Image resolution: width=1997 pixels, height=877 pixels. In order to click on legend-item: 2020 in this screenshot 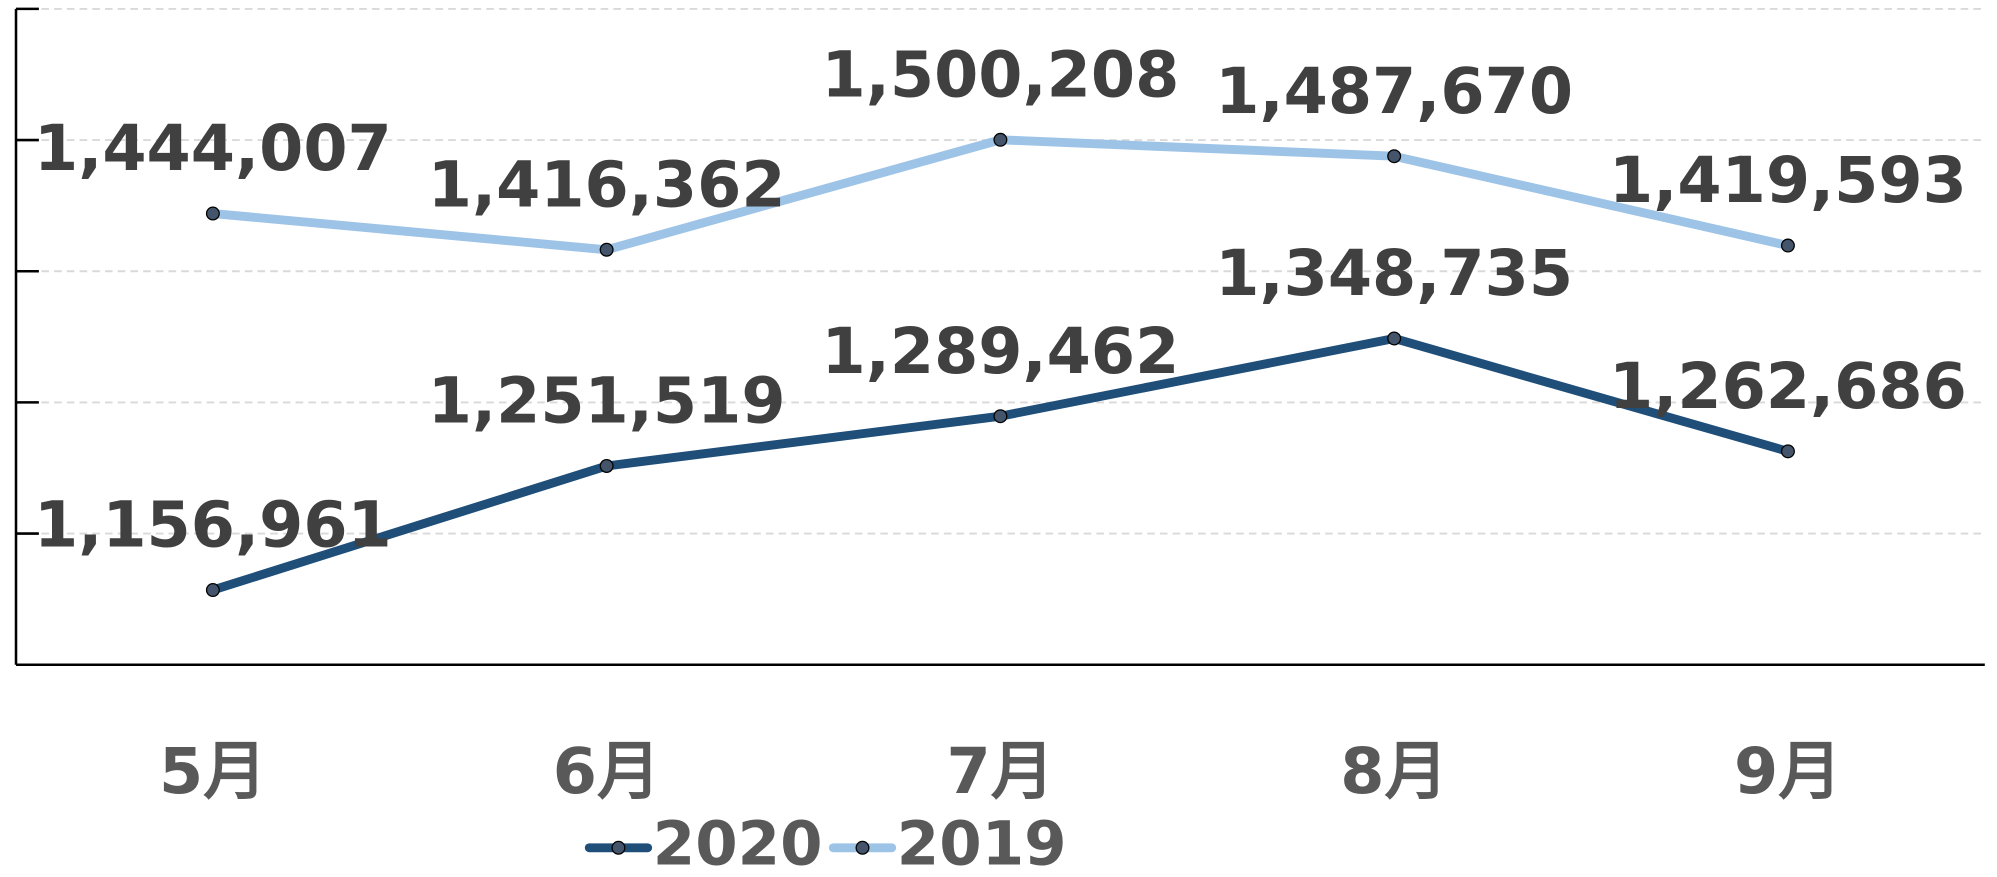, I will do `click(703, 842)`.